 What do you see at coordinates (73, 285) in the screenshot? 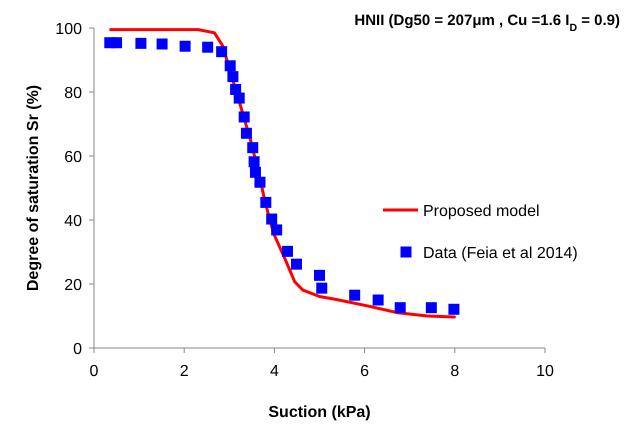
I see `y-tick-label: 20` at bounding box center [73, 285].